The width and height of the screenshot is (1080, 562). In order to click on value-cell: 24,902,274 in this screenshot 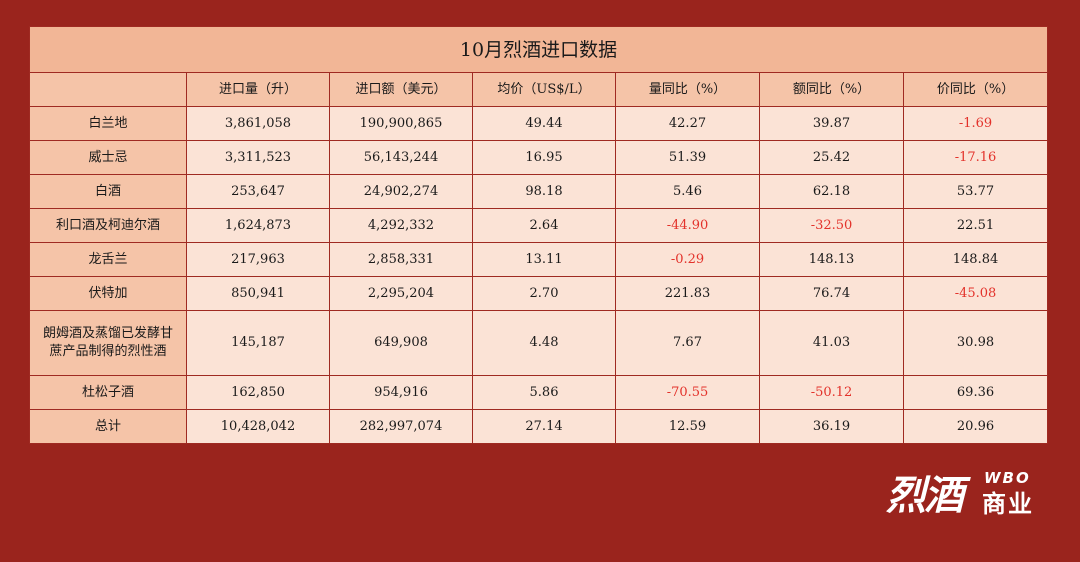, I will do `click(401, 191)`.